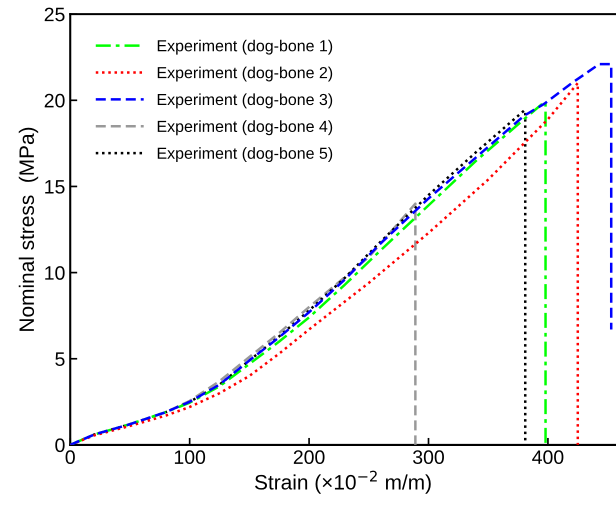  I want to click on y-tick-label: 25, so click(54, 15).